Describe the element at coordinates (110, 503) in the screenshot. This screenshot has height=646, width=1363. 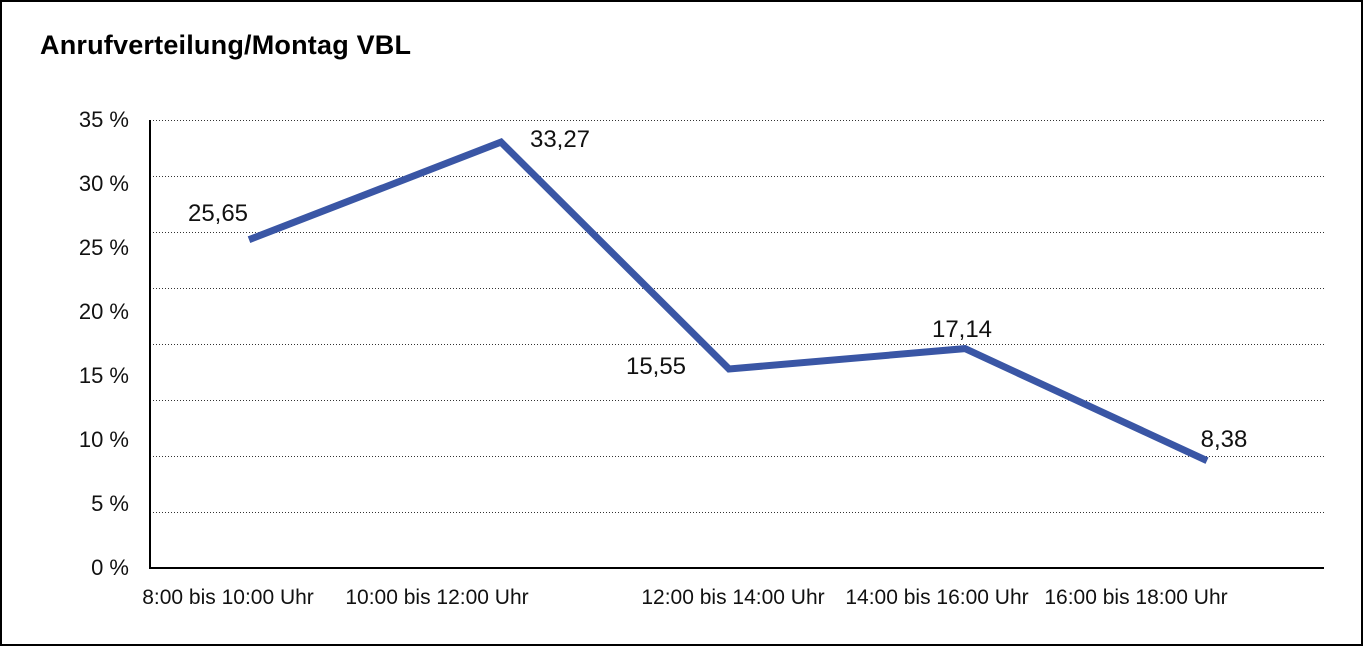
I see `y-tick-label: 5 %` at that location.